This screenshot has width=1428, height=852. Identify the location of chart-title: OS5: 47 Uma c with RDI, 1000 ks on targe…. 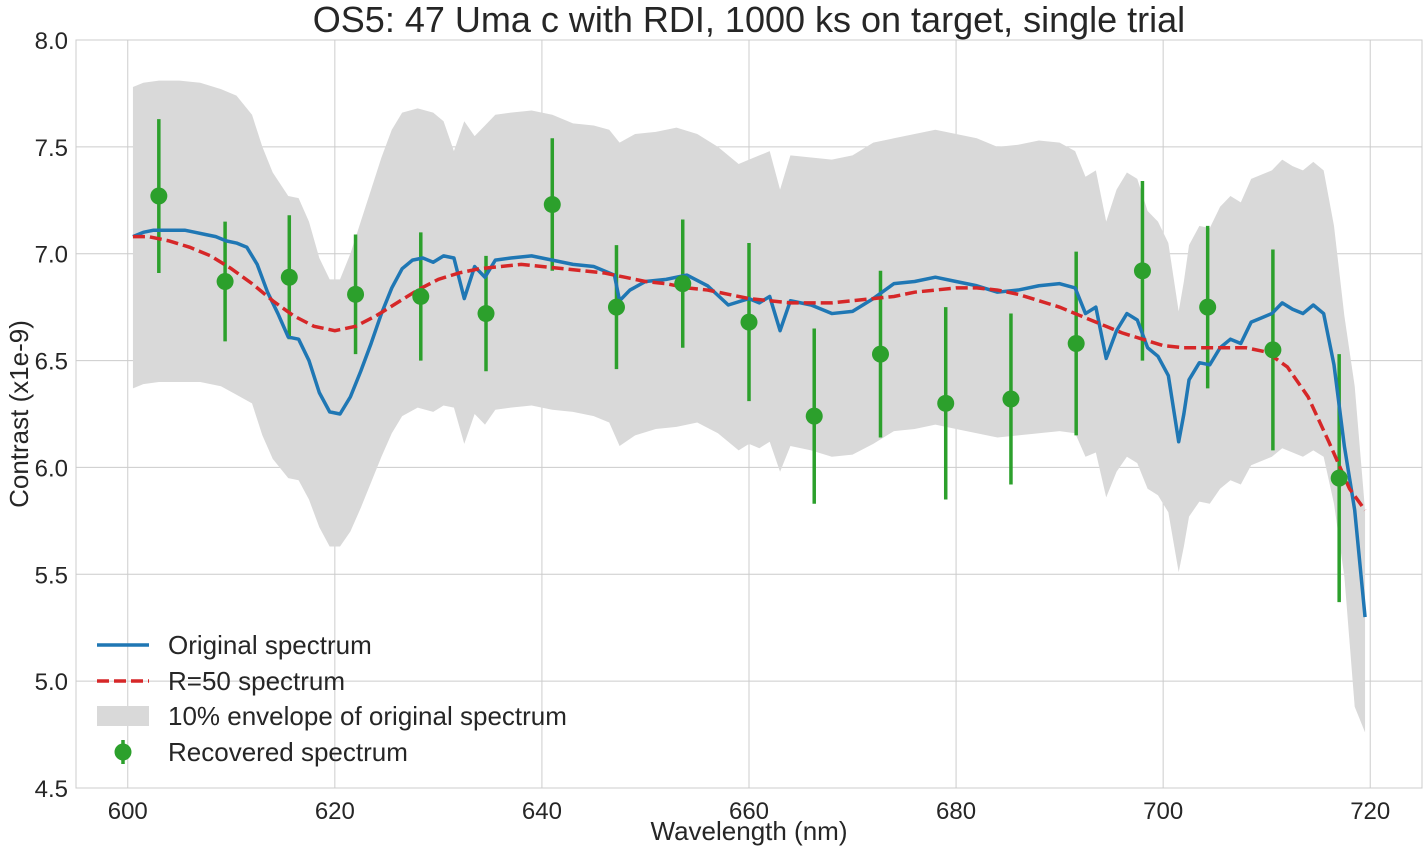
(749, 20).